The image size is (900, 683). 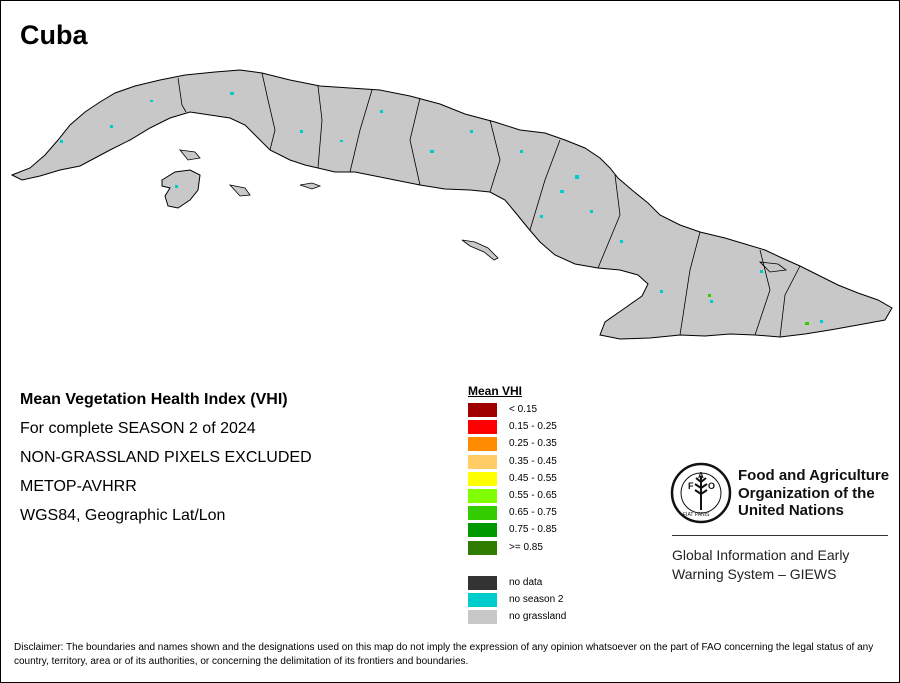 I want to click on fao-emblem-icon: F A O FIAT PANIS, so click(x=701, y=493).